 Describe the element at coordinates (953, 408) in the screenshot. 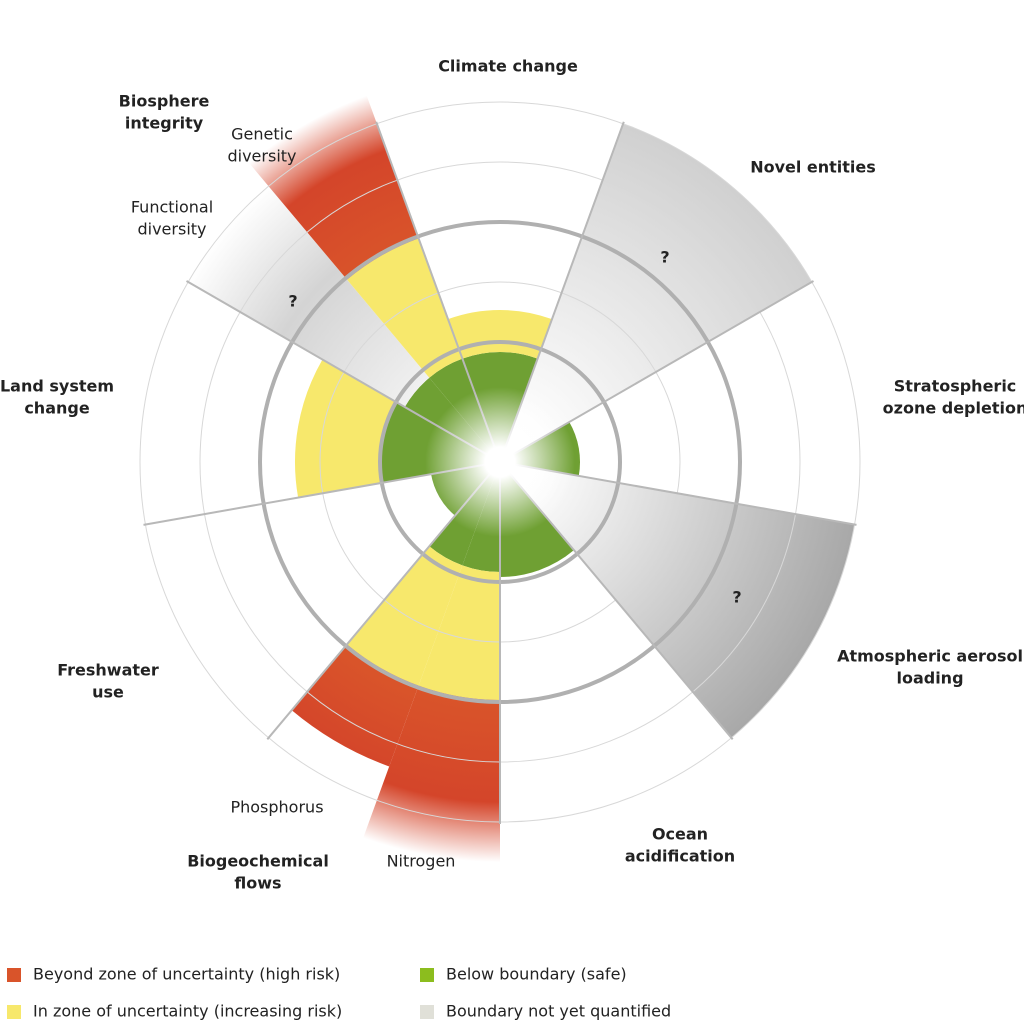

I see `boundary-label: ozone depletion` at that location.